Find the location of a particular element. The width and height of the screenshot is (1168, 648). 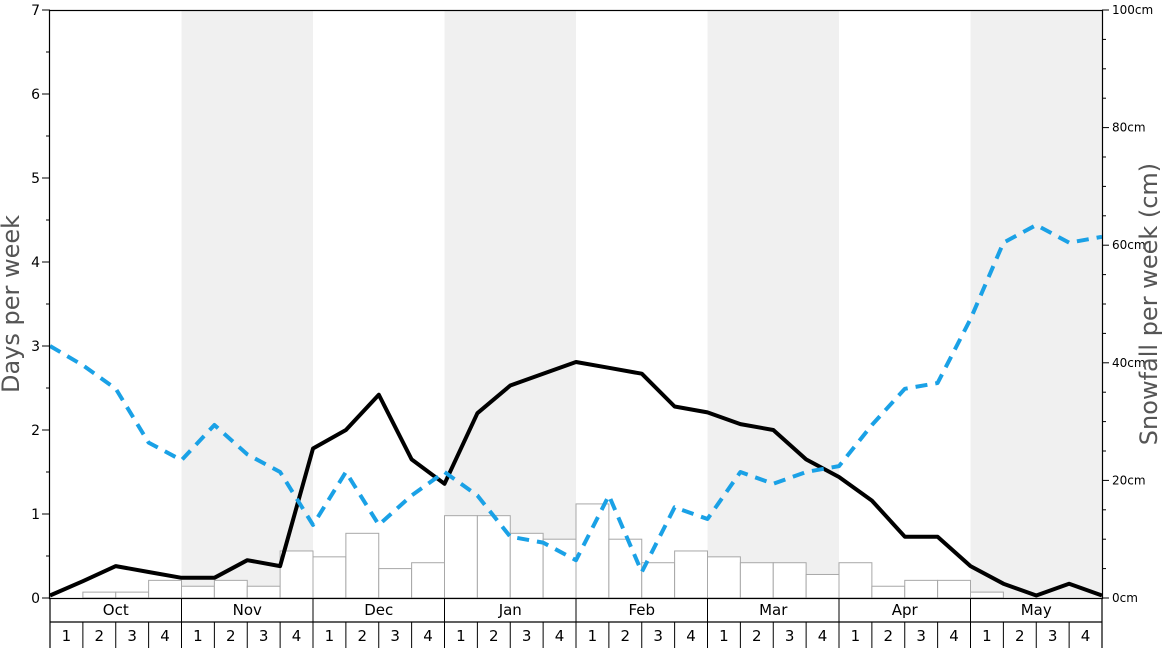

month-label: Mar is located at coordinates (773, 610).